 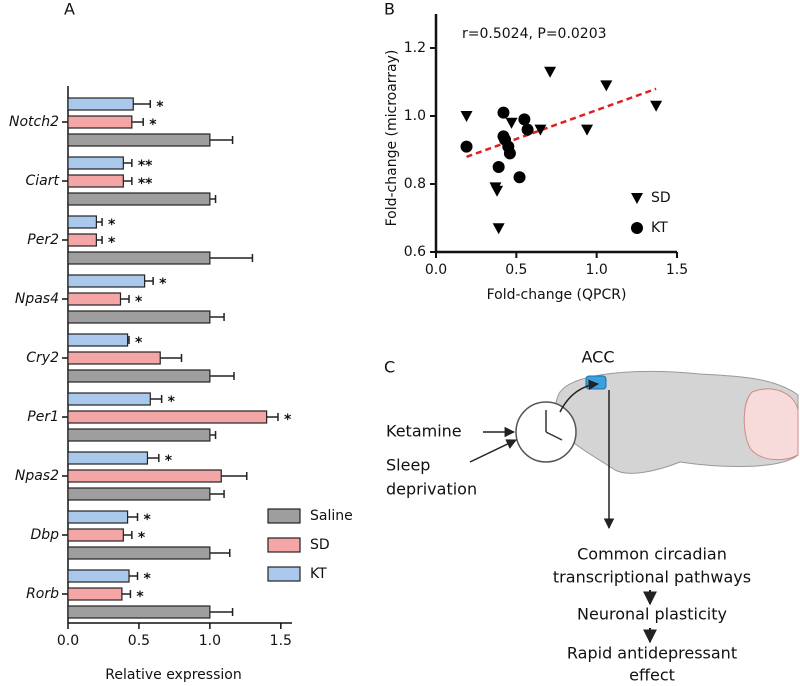 What do you see at coordinates (173, 675) in the screenshot?
I see `x-axis-label: Relative expression` at bounding box center [173, 675].